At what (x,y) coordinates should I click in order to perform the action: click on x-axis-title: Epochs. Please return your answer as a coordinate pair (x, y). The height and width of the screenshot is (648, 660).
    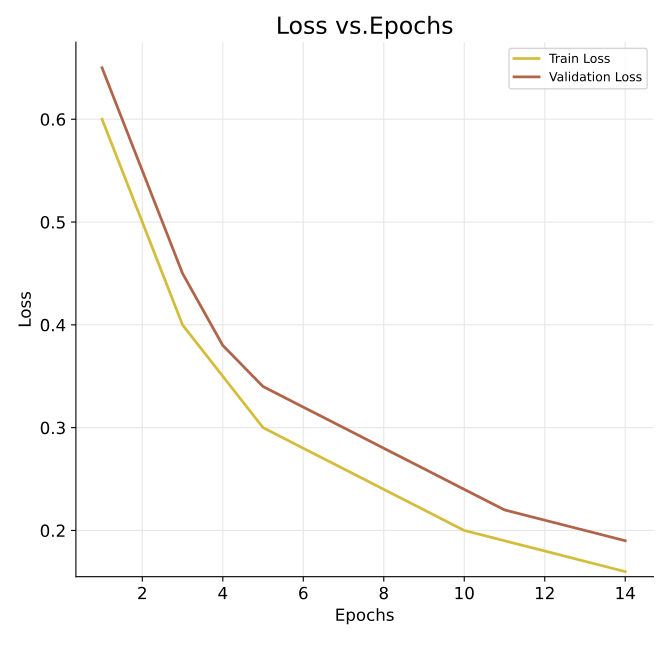
    Looking at the image, I should click on (365, 616).